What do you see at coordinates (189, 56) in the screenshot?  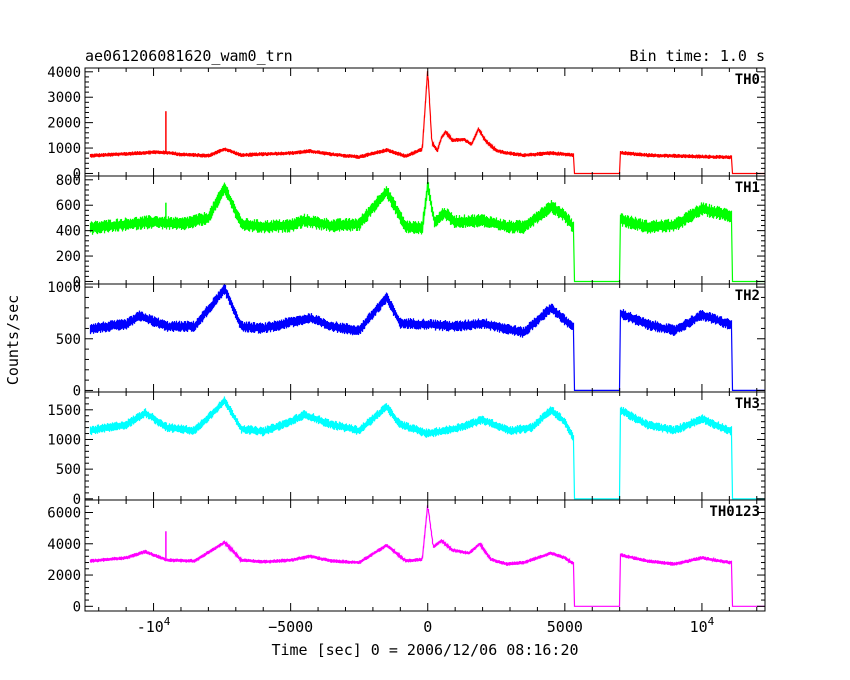 I see `chart-title: ae061206081620_wam0_trn` at bounding box center [189, 56].